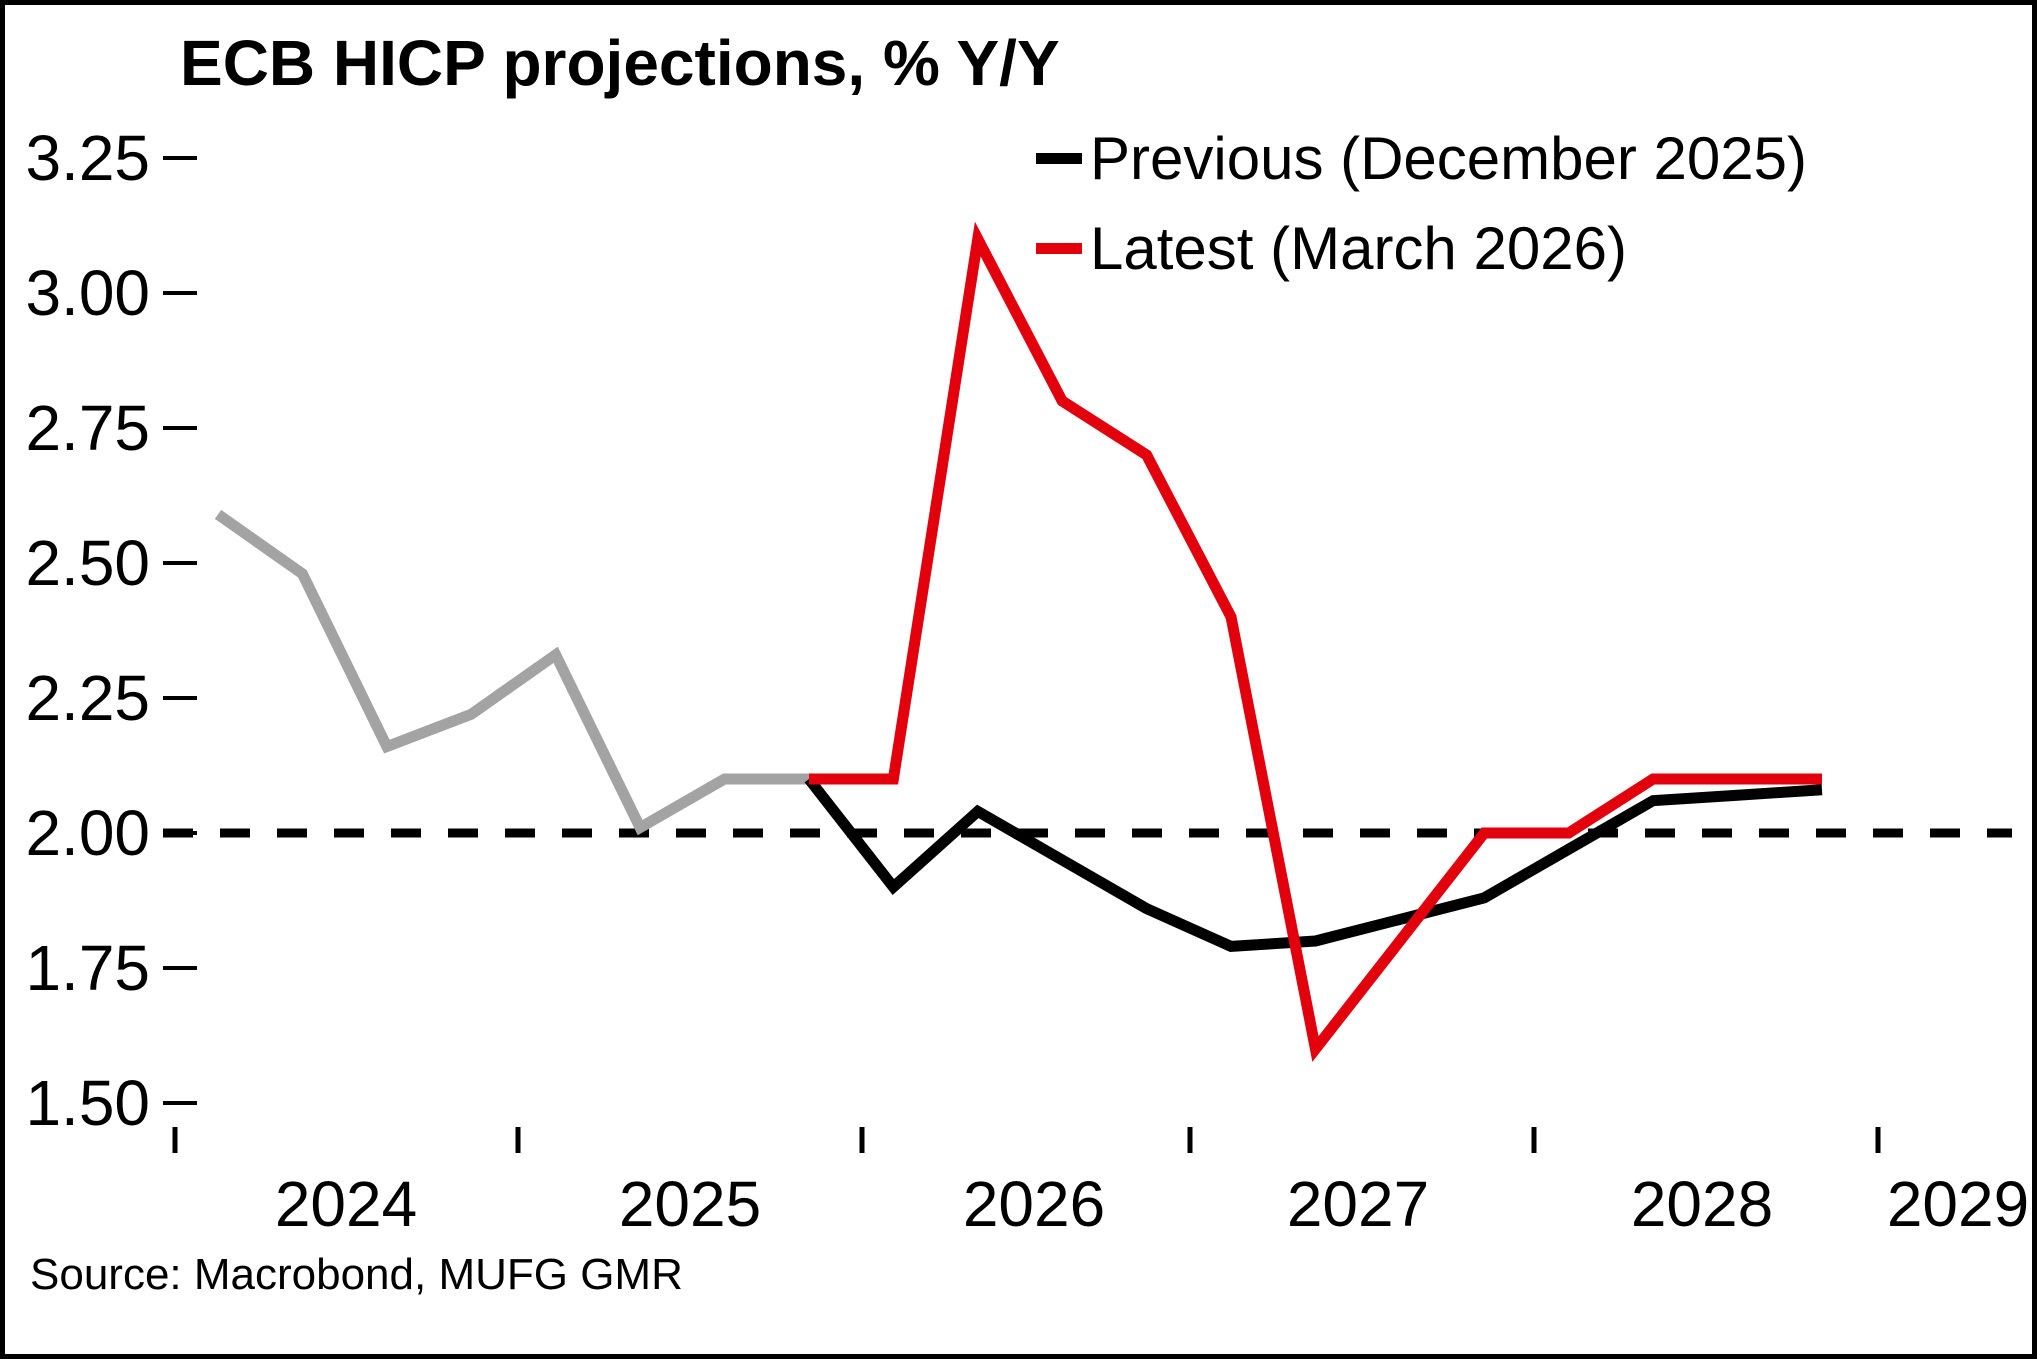  Describe the element at coordinates (1059, 248) in the screenshot. I see `latest-series-swatch` at that location.